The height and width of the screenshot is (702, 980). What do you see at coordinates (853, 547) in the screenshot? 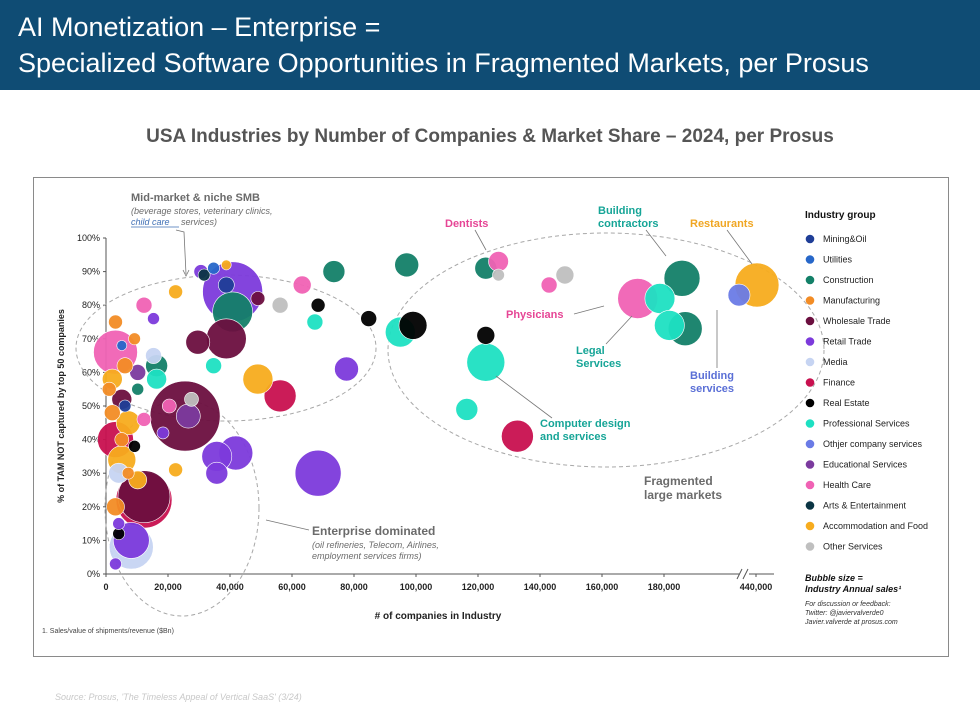
I see `legend-label: Other Services` at bounding box center [853, 547].